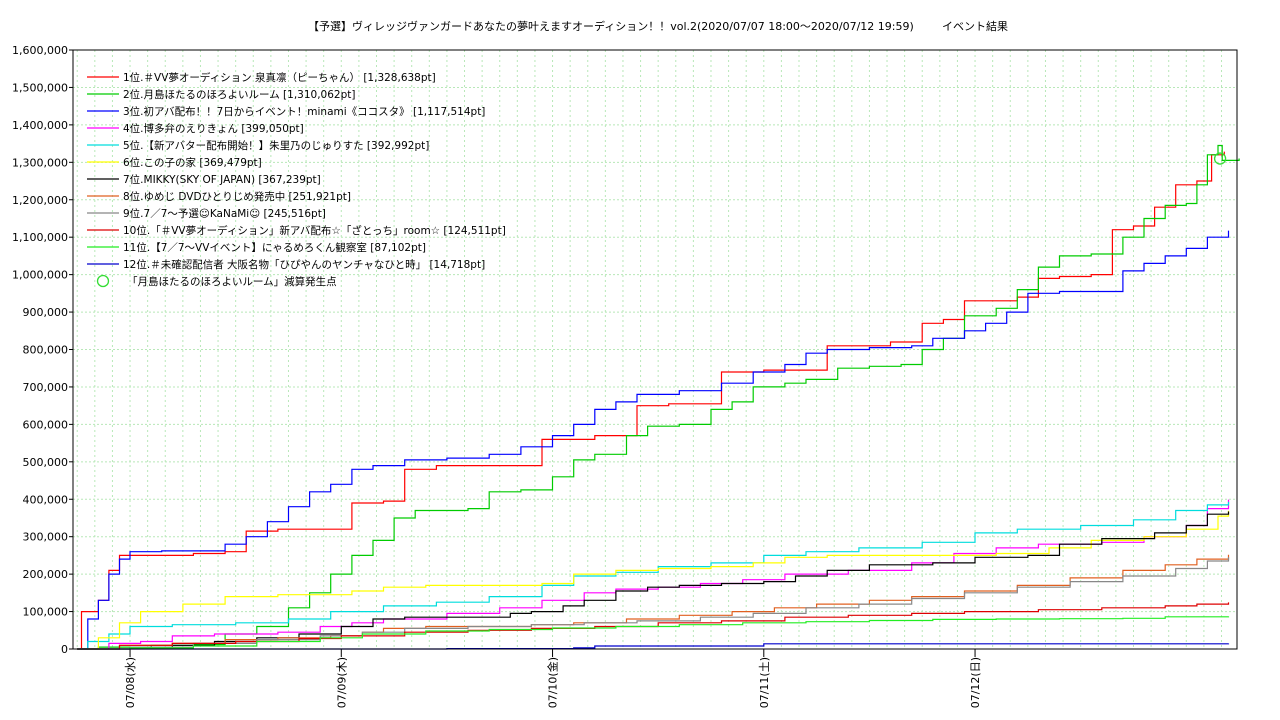  What do you see at coordinates (46, 462) in the screenshot?
I see `y-tick-label: 500,000` at bounding box center [46, 462].